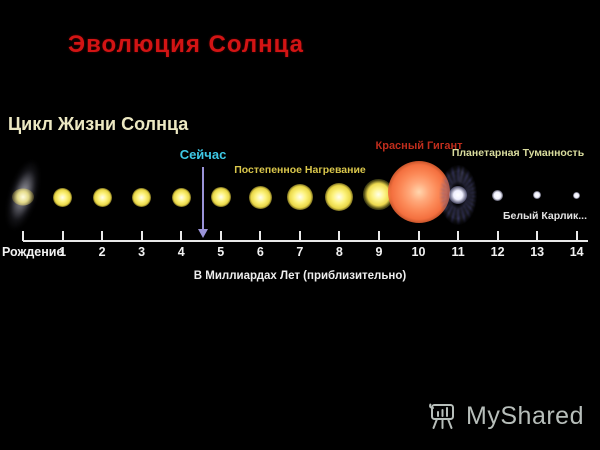 The height and width of the screenshot is (450, 600). What do you see at coordinates (260, 252) in the screenshot?
I see `tick-label-6: 6` at bounding box center [260, 252].